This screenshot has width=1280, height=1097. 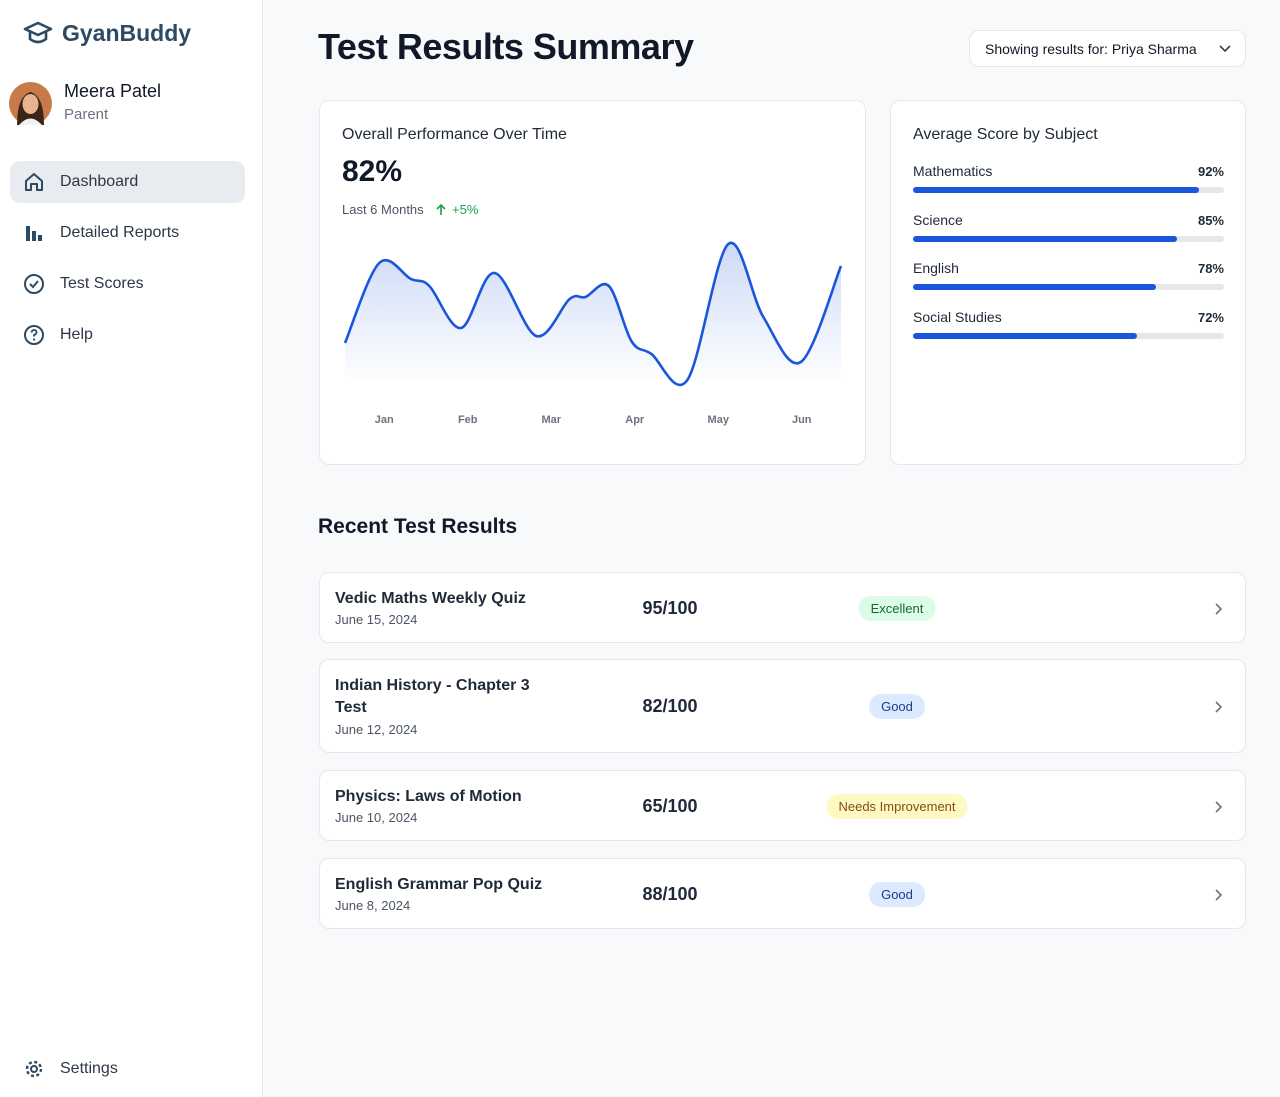 I want to click on subject-value: 85%, so click(x=1210, y=220).